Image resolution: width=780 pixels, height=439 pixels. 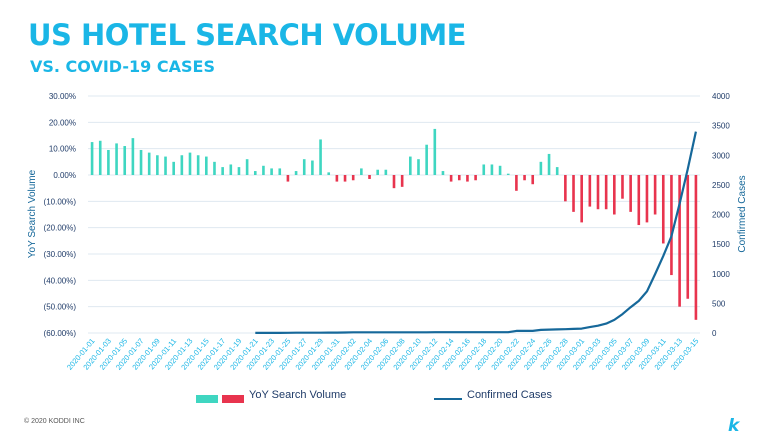 What do you see at coordinates (721, 185) in the screenshot?
I see `y-right-tick-label: 2500` at bounding box center [721, 185].